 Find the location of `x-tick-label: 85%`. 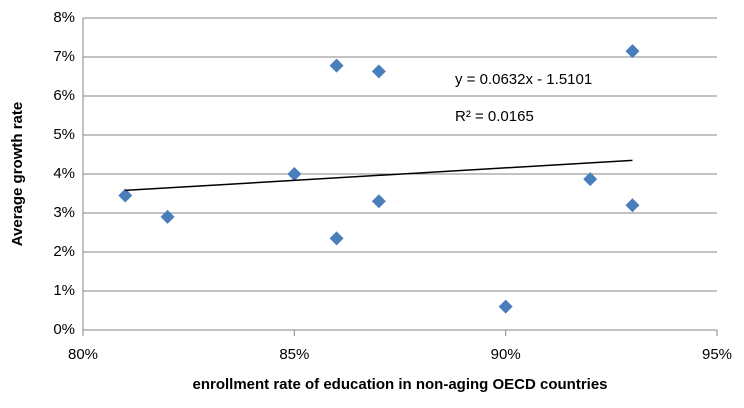

x-tick-label: 85% is located at coordinates (294, 354).